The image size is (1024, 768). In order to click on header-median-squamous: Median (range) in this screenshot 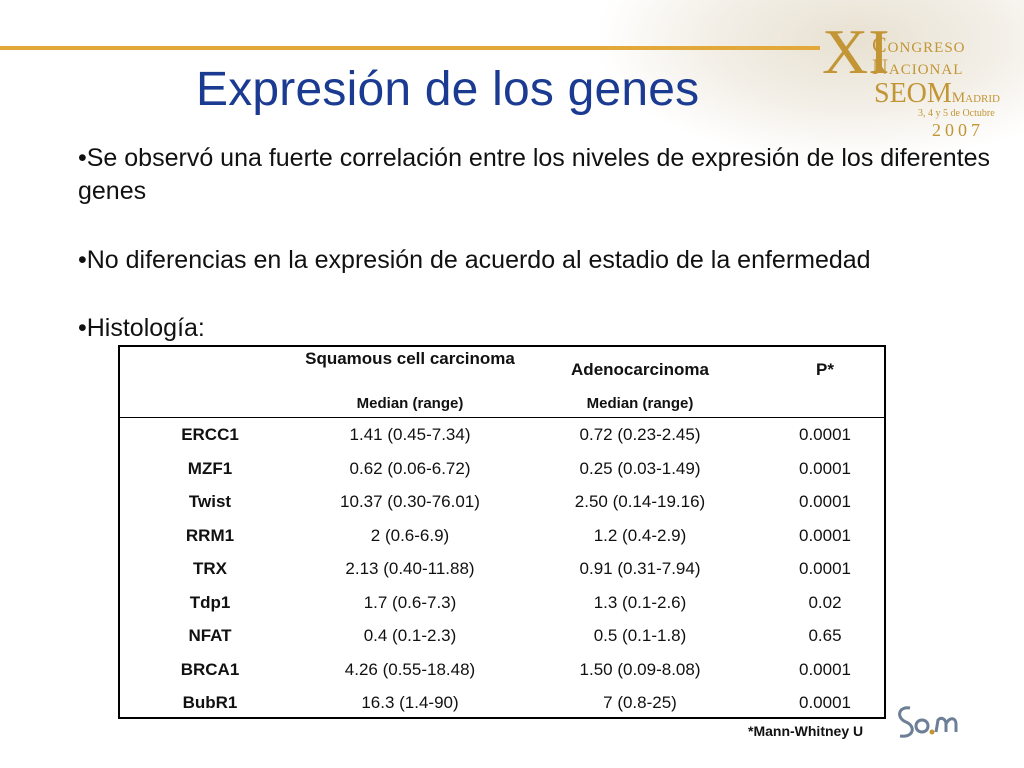, I will do `click(410, 403)`.